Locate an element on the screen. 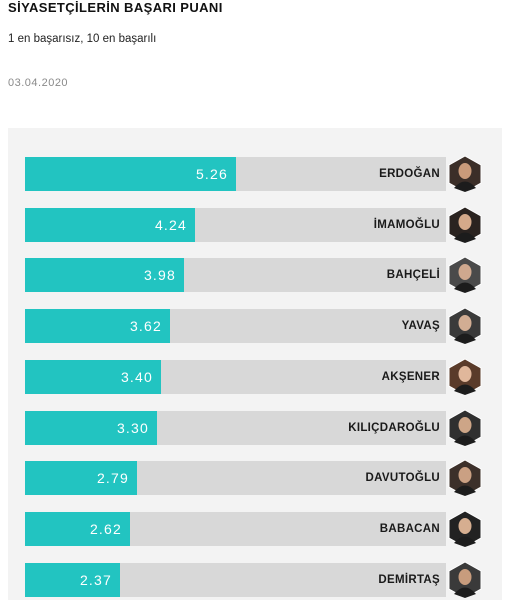 This screenshot has height=600, width=520. category-label: BABACAN is located at coordinates (409, 529).